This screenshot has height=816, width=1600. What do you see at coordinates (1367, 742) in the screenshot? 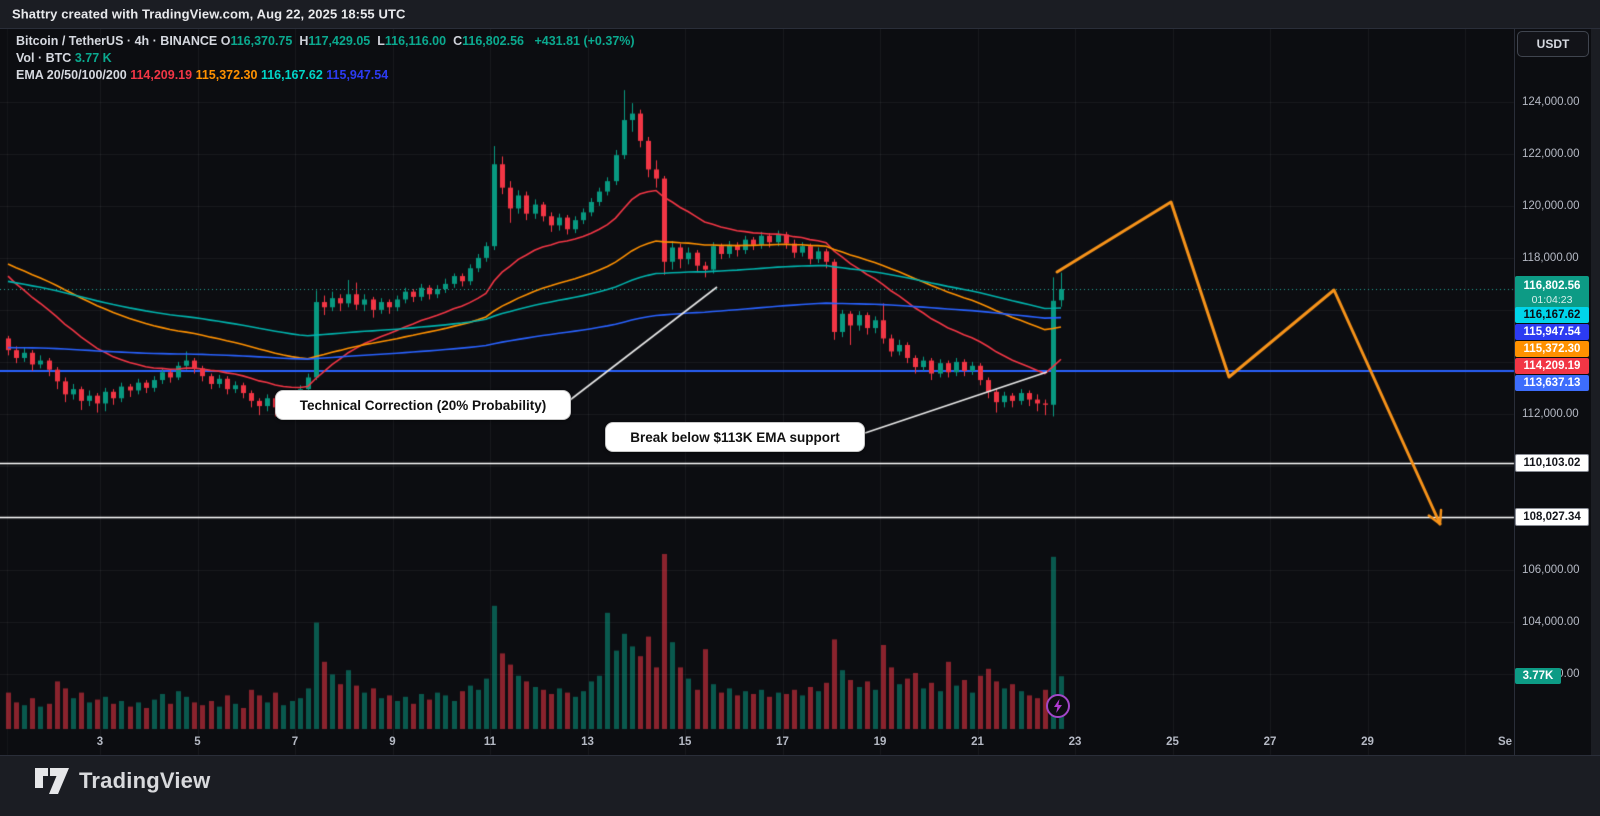
I see `time-tick-label: 29` at bounding box center [1367, 742].